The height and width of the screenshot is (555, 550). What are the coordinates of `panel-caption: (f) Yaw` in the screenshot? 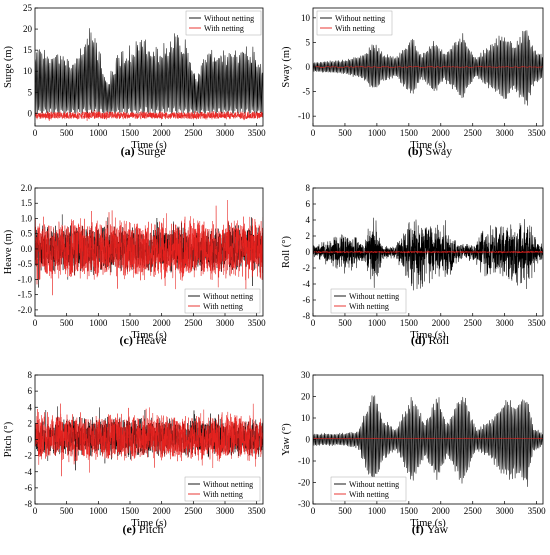 It's located at (430, 529).